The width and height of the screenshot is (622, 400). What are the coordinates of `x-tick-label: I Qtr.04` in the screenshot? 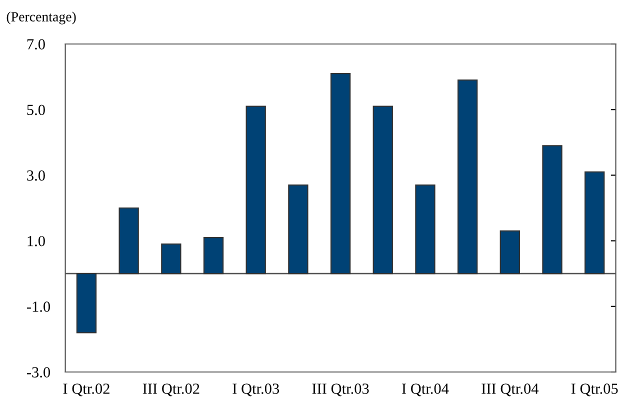 It's located at (425, 390).